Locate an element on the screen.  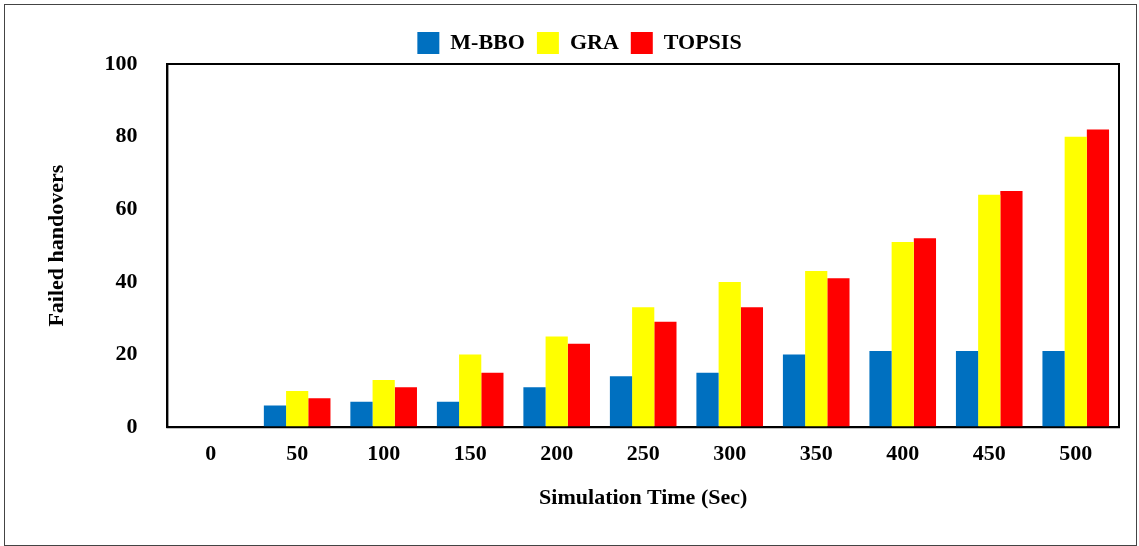
x-tick-label: 500 is located at coordinates (1076, 453).